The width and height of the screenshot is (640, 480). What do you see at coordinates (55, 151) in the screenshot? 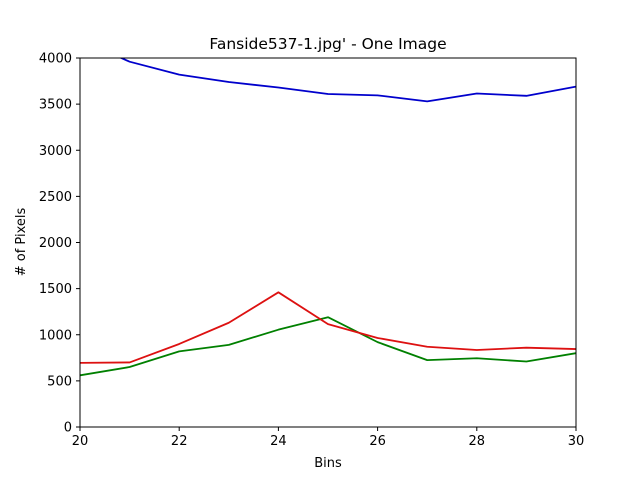
I see `y-tick-label: 3000` at bounding box center [55, 151].